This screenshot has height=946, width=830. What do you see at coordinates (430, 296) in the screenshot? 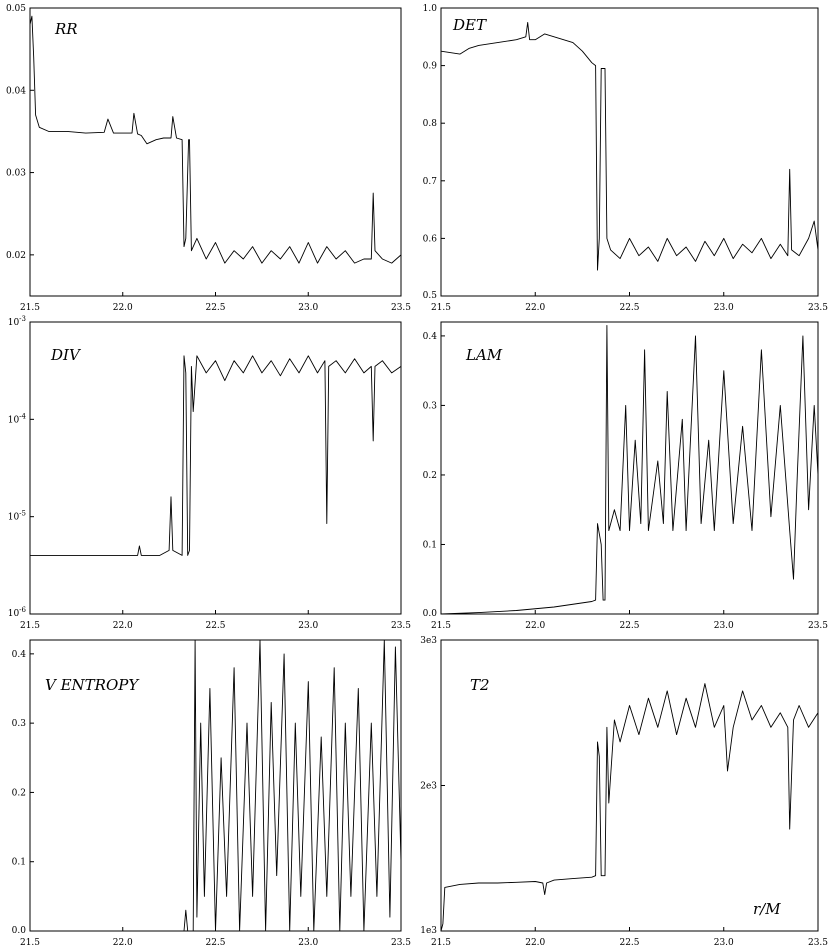
I see `y-tick-label: 0.5` at bounding box center [430, 296].